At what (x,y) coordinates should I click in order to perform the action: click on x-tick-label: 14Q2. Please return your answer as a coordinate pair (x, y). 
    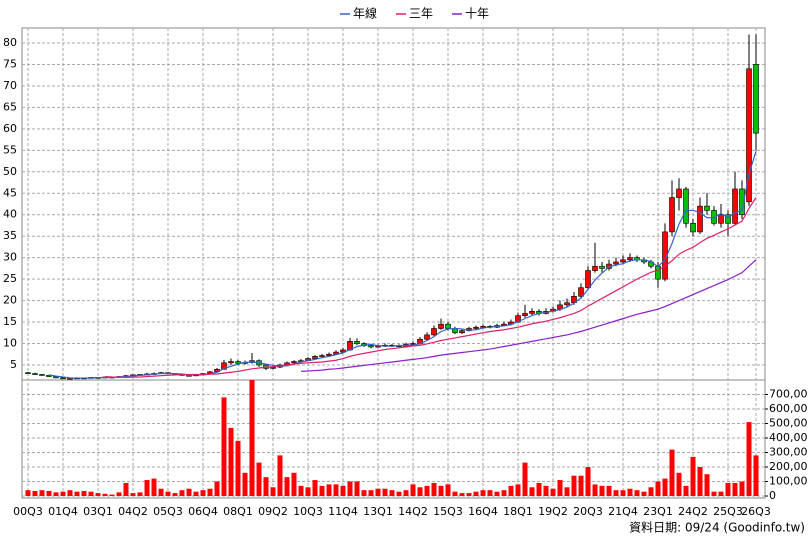
    Looking at the image, I should click on (413, 511).